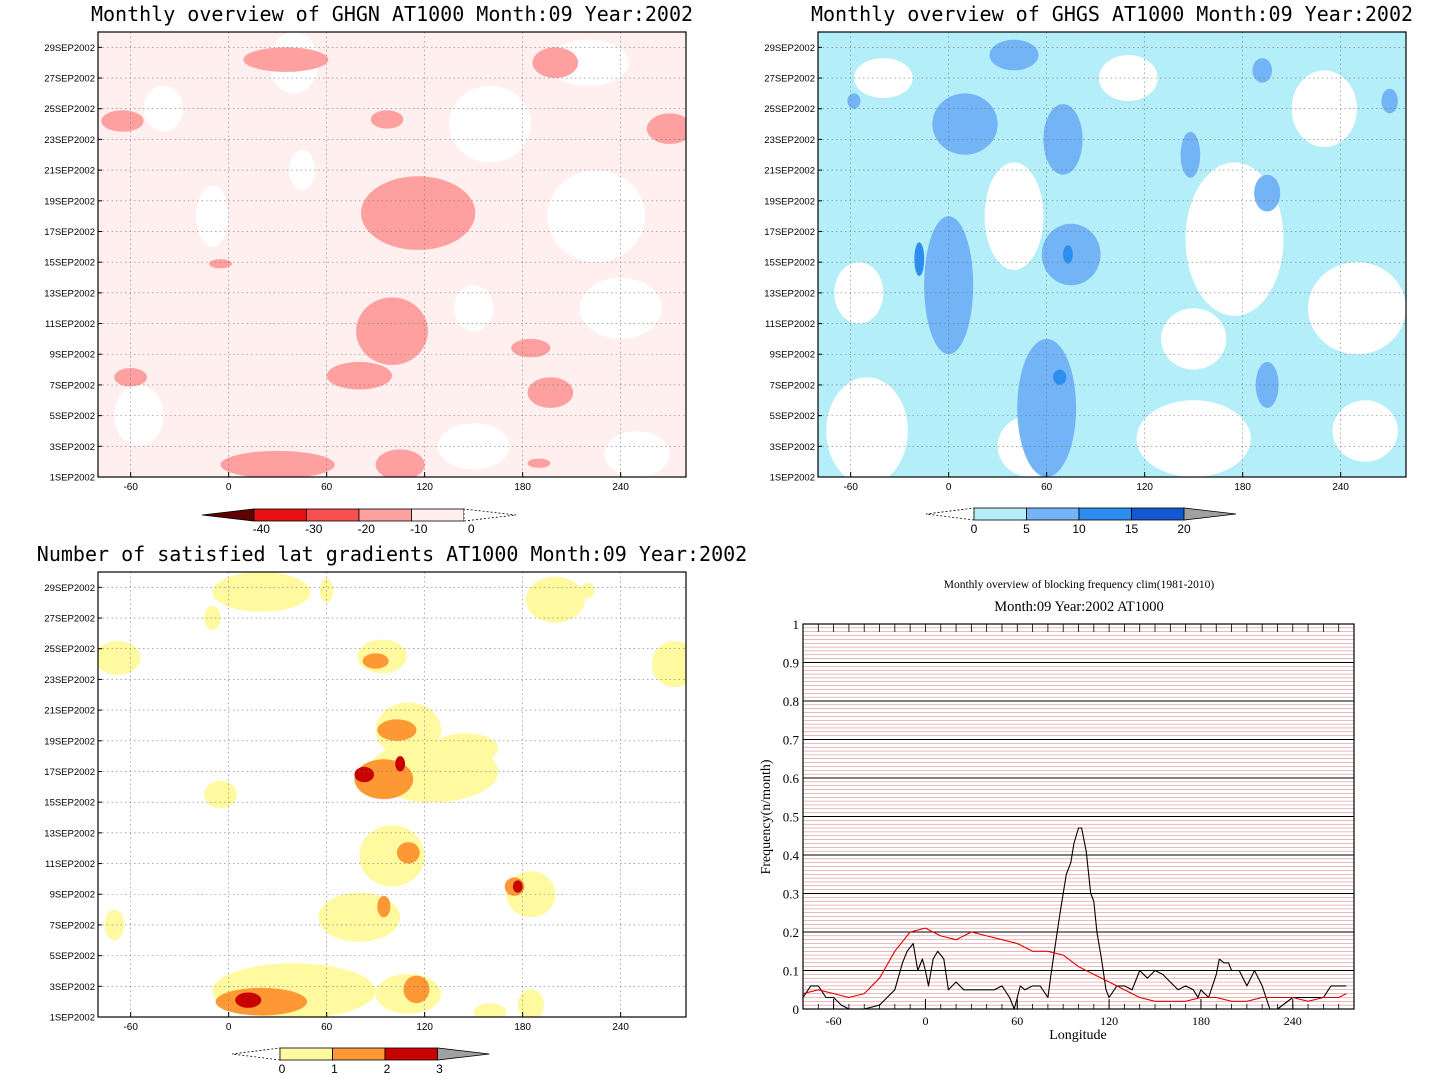 This screenshot has height=1091, width=1440. I want to click on blocking-series, so click(1074, 918).